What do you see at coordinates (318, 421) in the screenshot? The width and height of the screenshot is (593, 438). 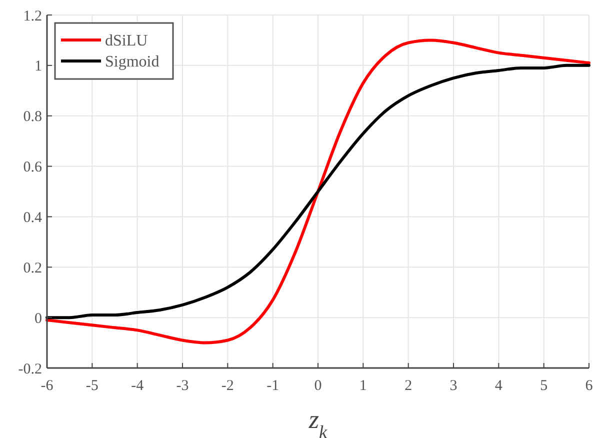 I see `x-axis-title: z$_{k}$` at bounding box center [318, 421].